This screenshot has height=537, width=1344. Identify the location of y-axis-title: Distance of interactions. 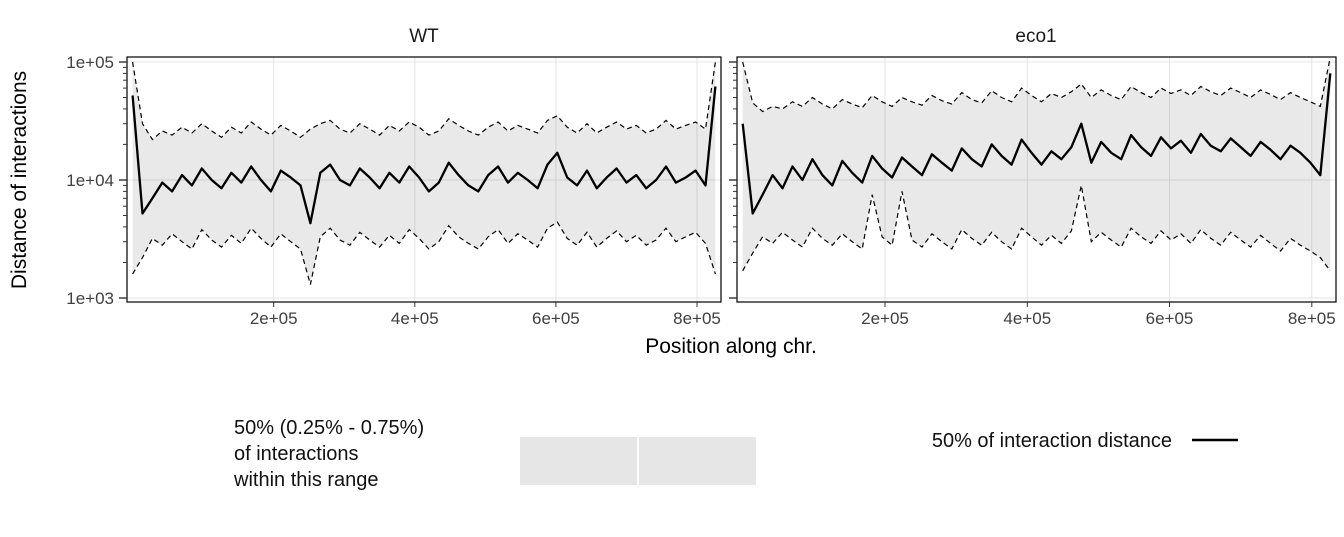
(19, 180).